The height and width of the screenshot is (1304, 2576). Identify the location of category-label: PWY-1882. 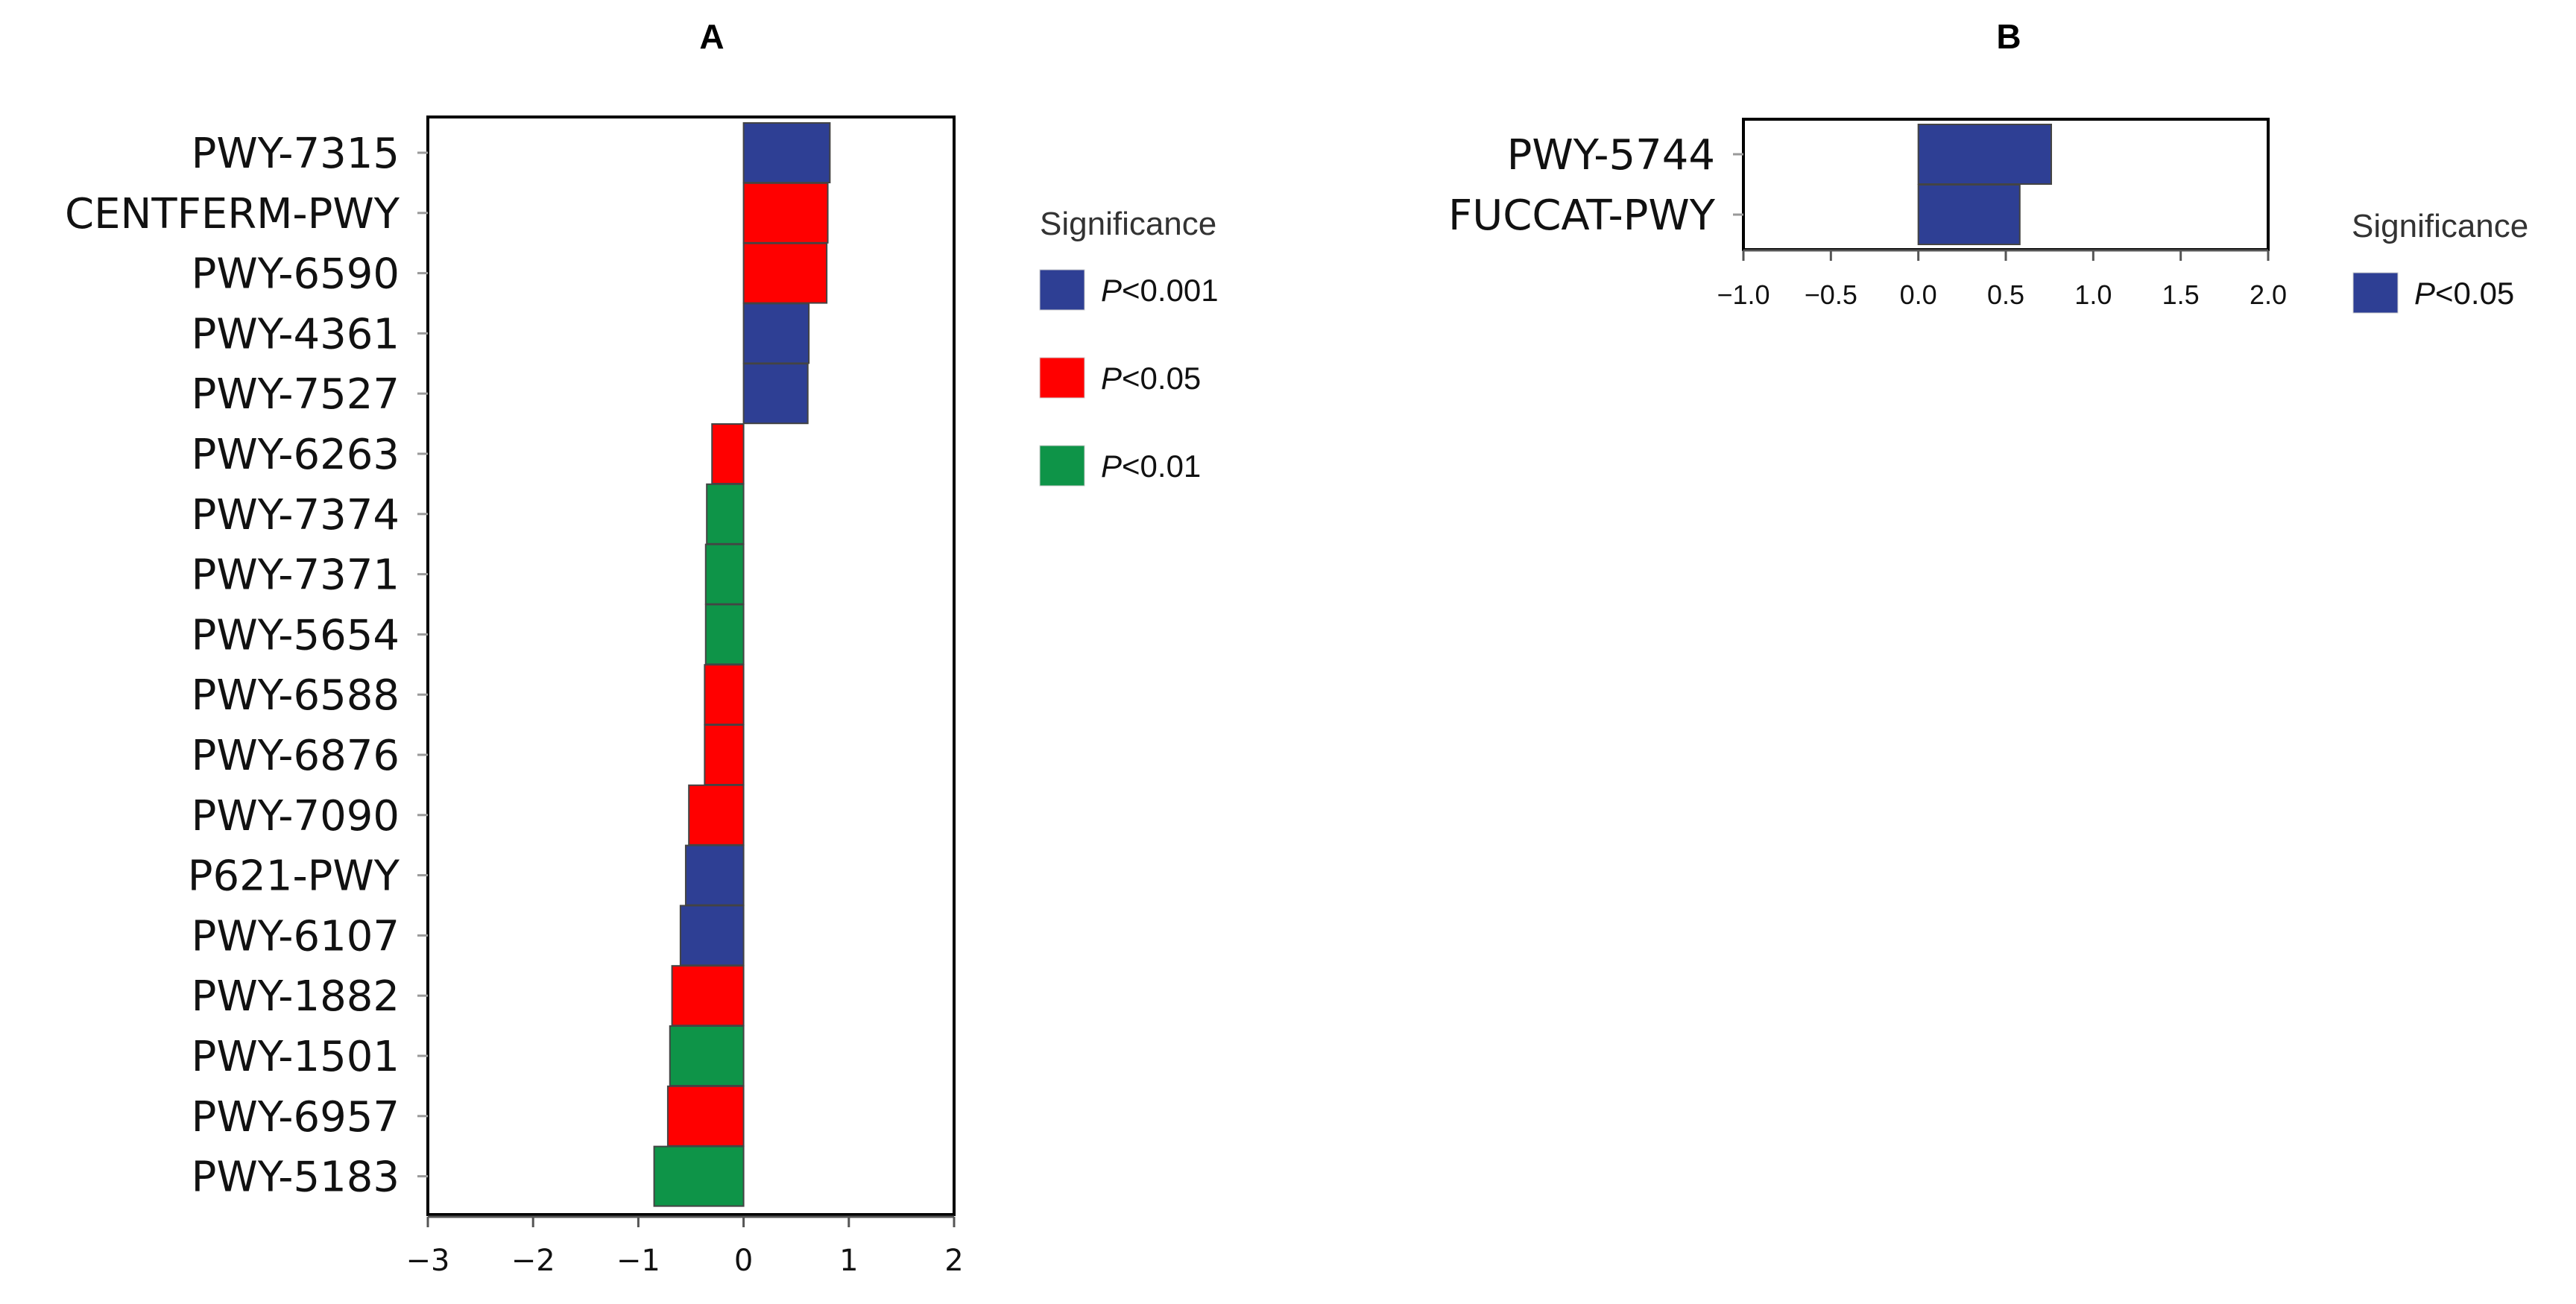
(296, 996).